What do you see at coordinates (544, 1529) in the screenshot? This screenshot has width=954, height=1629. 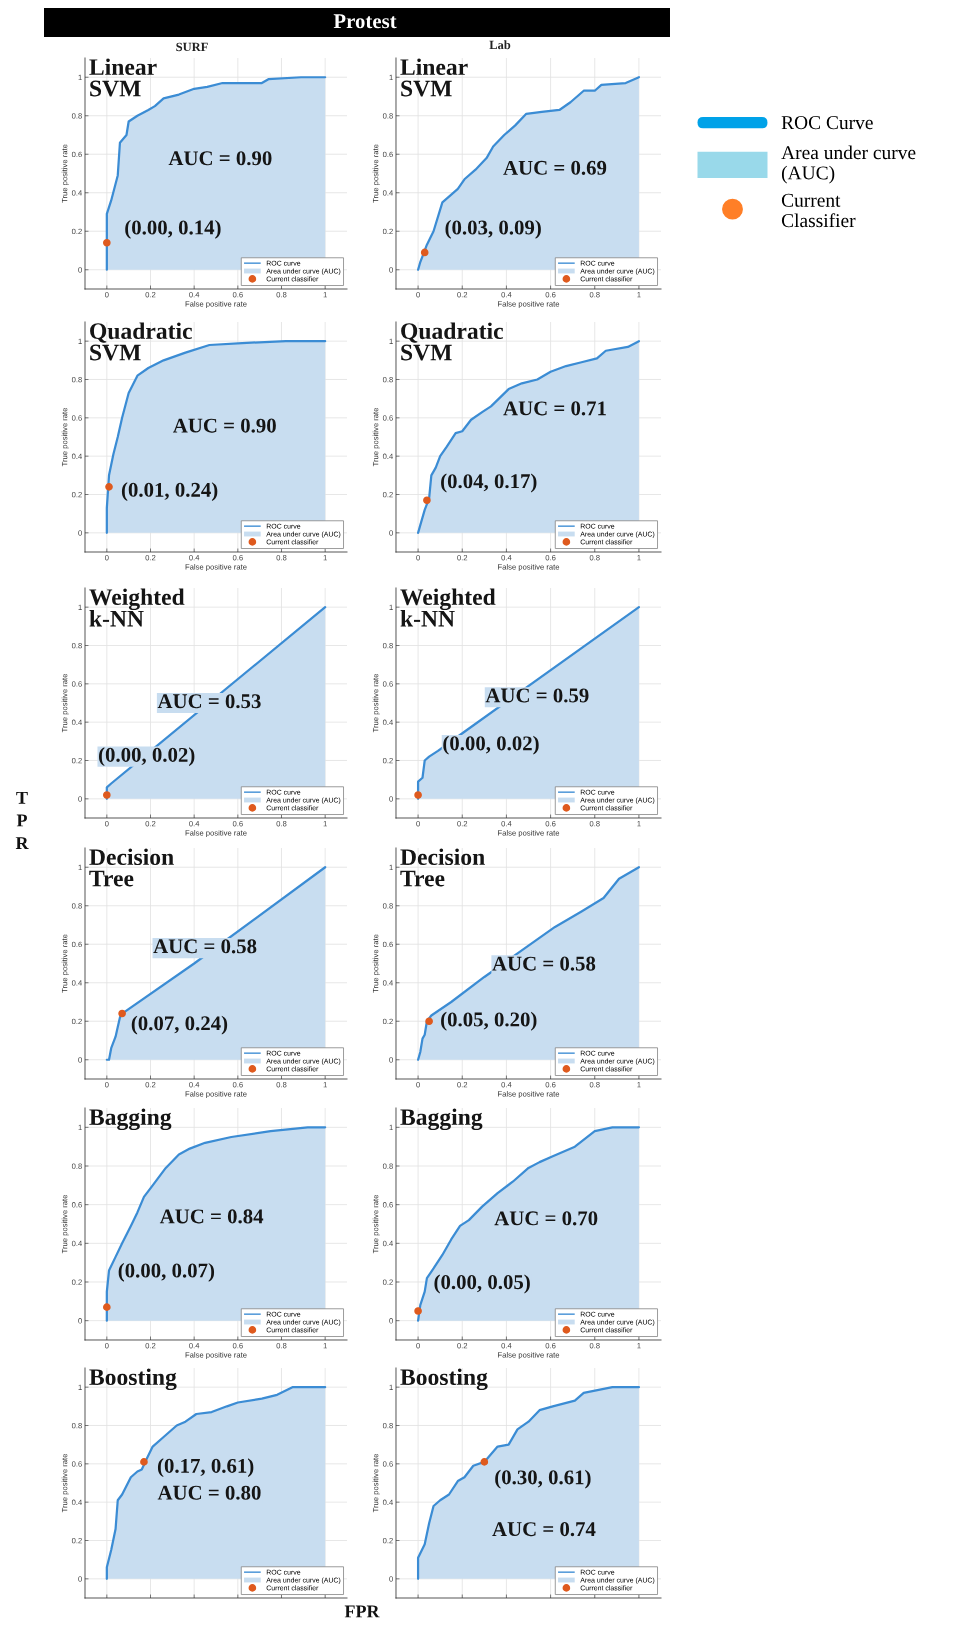 I see `annotation: AUC = 0.74` at bounding box center [544, 1529].